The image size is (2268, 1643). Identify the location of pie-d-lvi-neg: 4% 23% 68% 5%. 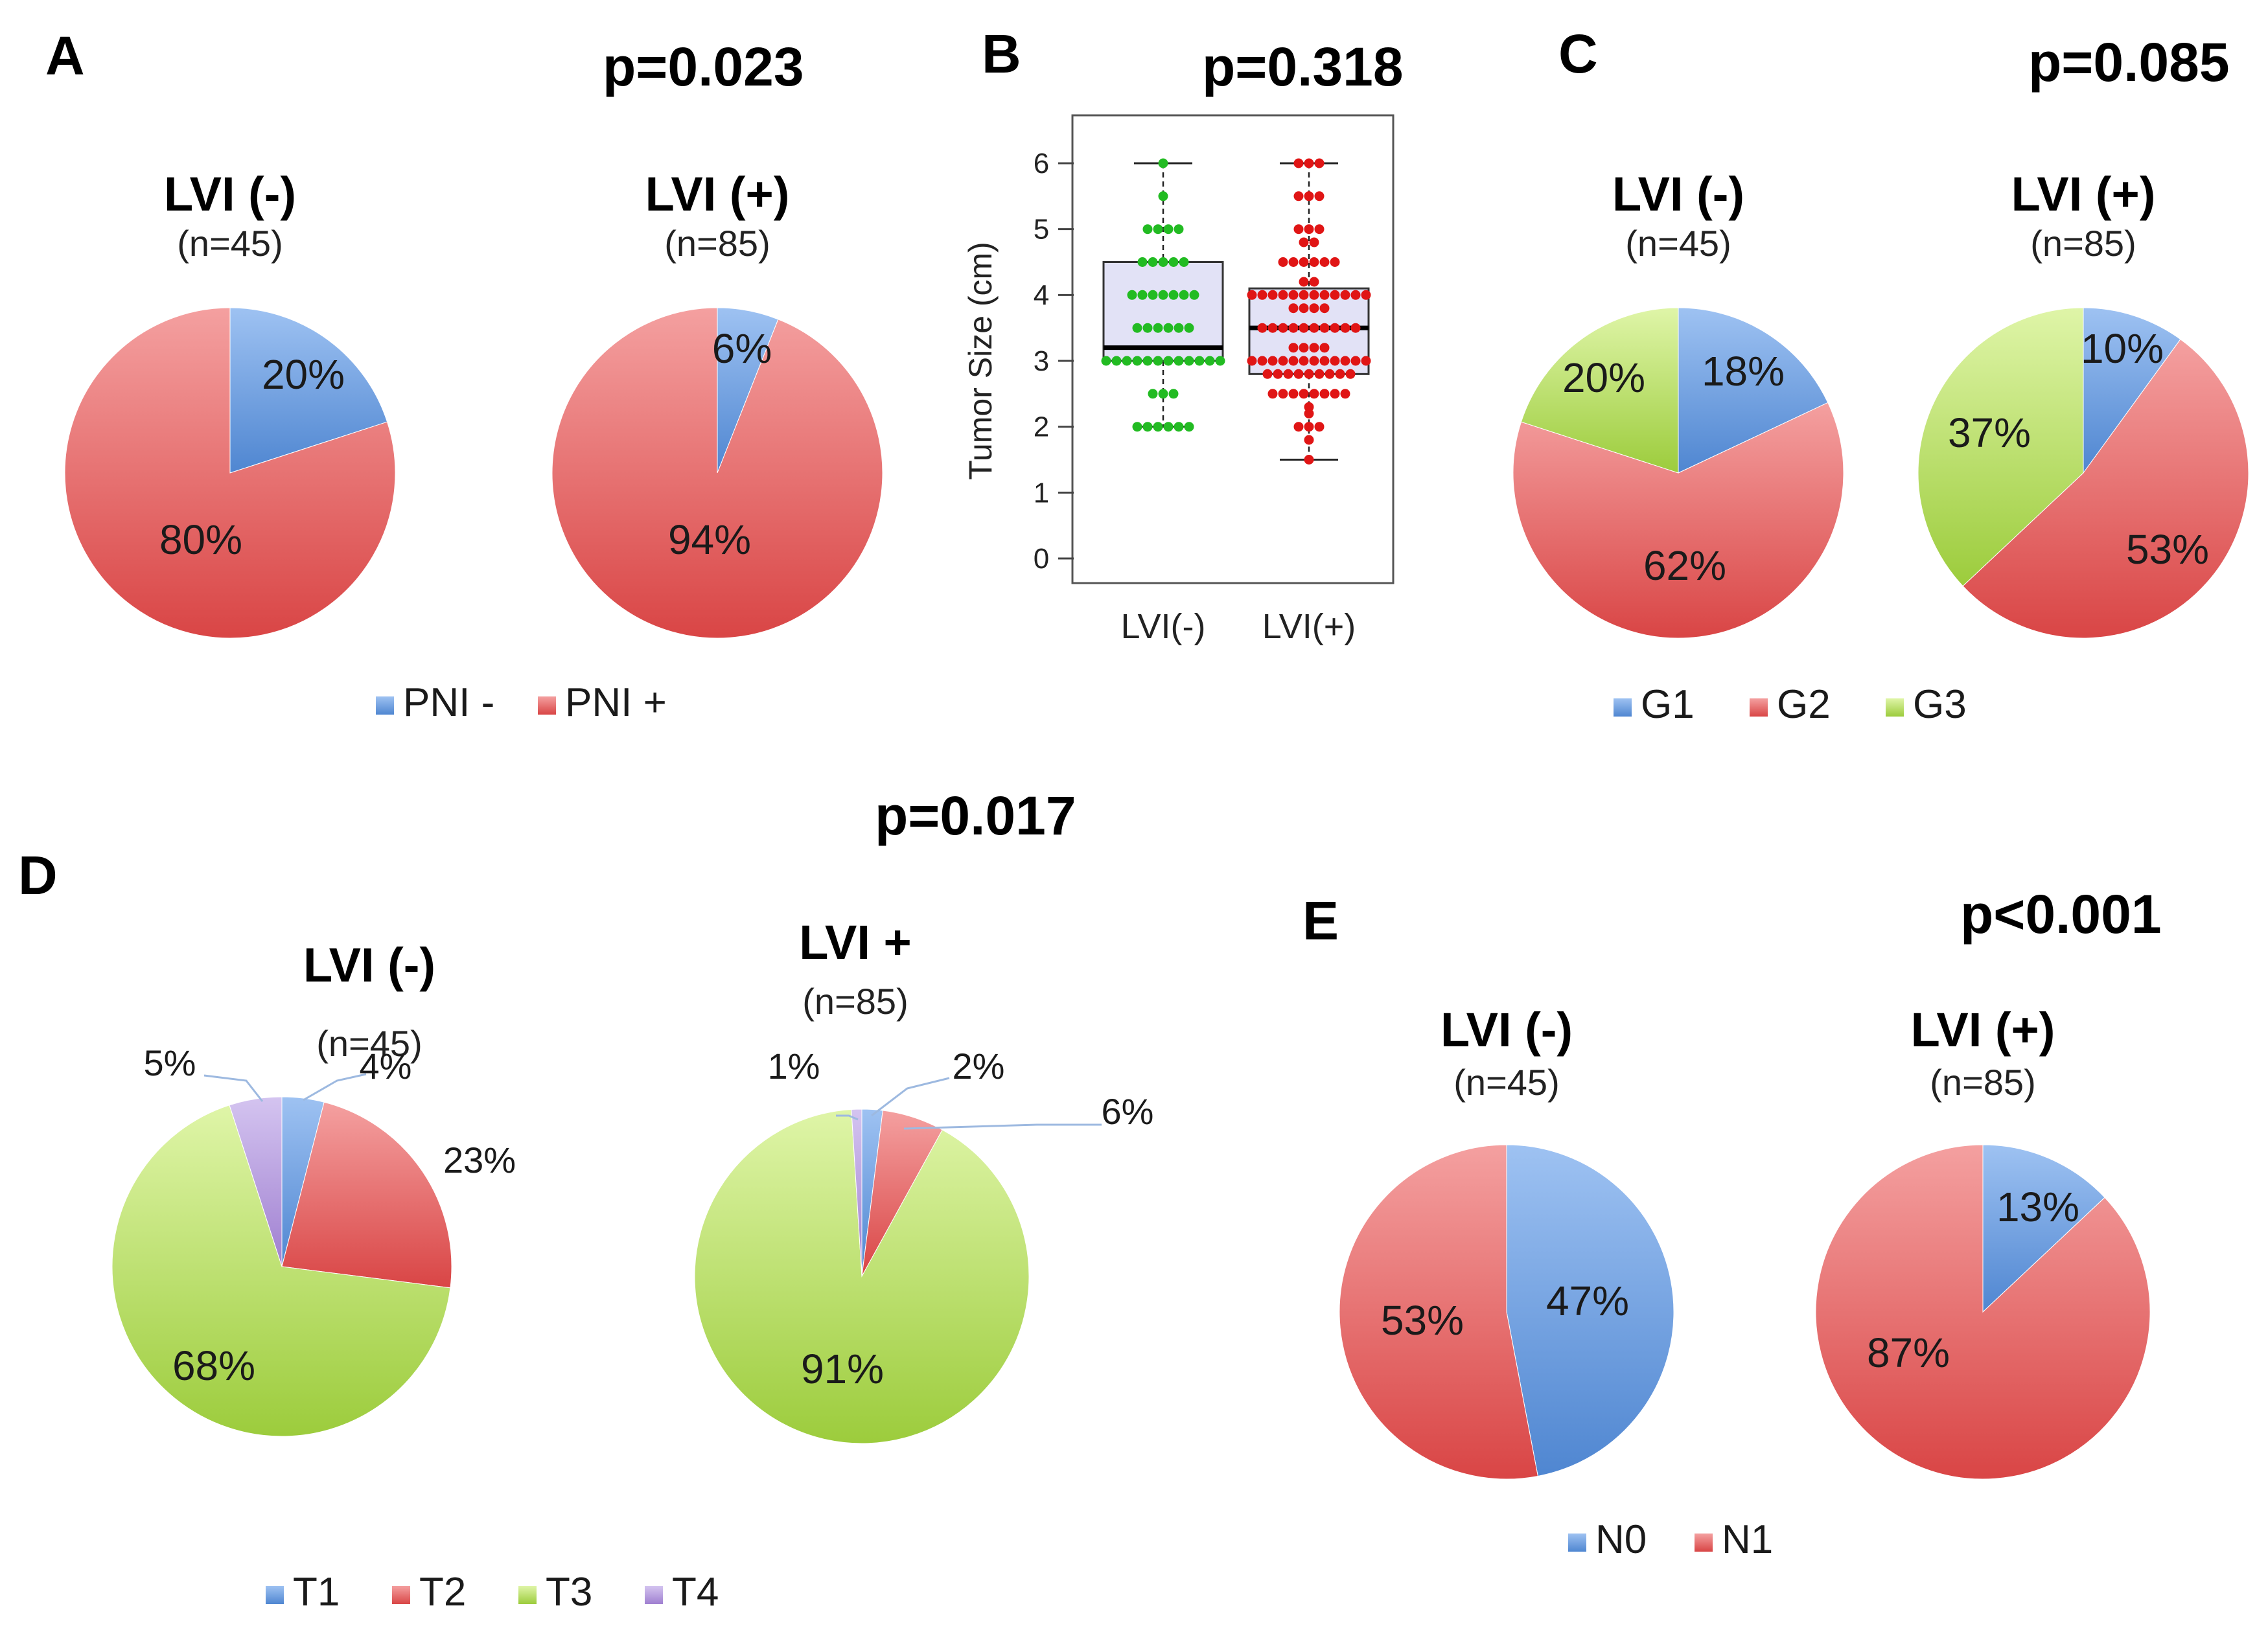
(313, 1239).